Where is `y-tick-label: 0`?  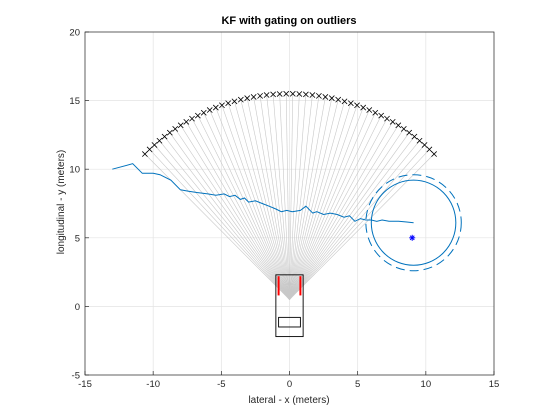
y-tick-label: 0 is located at coordinates (77, 307).